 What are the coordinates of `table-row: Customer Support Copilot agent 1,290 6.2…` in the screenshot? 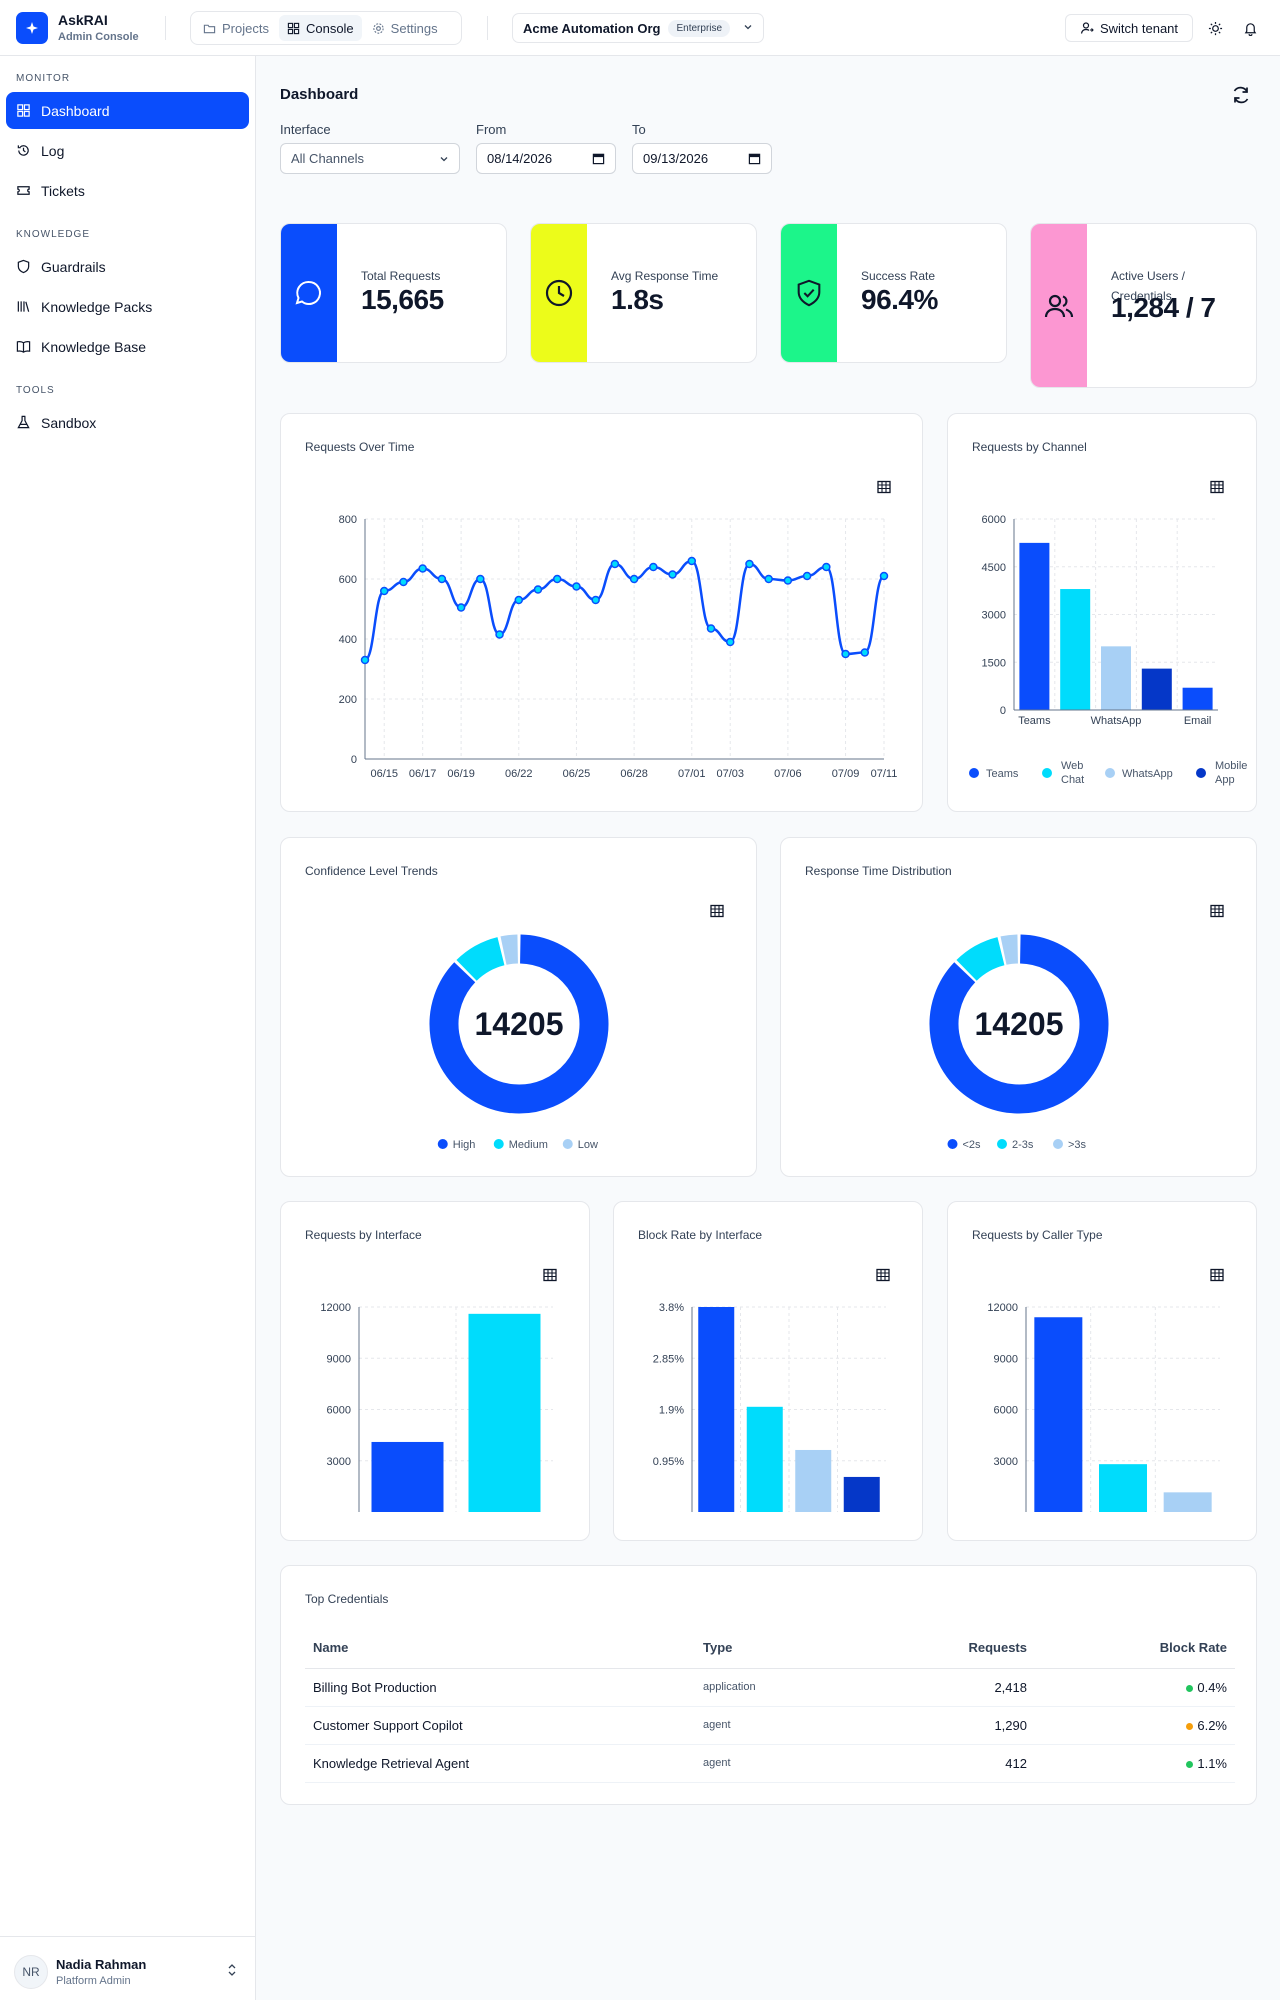 It's located at (770, 1725).